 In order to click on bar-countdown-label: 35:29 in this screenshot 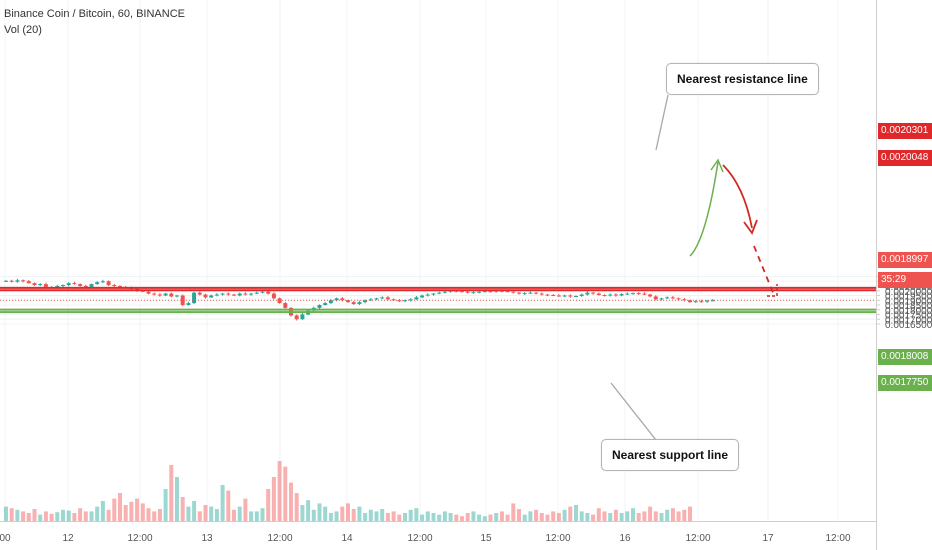, I will do `click(905, 280)`.